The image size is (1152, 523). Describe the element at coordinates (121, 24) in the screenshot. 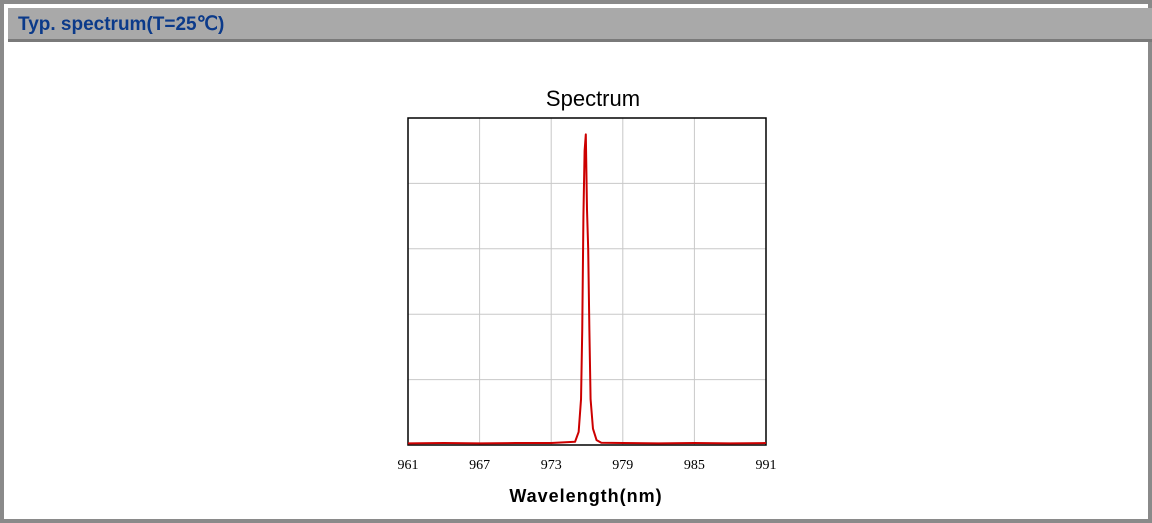

I see `section-title: Typ. spectrum(T=25℃)` at that location.